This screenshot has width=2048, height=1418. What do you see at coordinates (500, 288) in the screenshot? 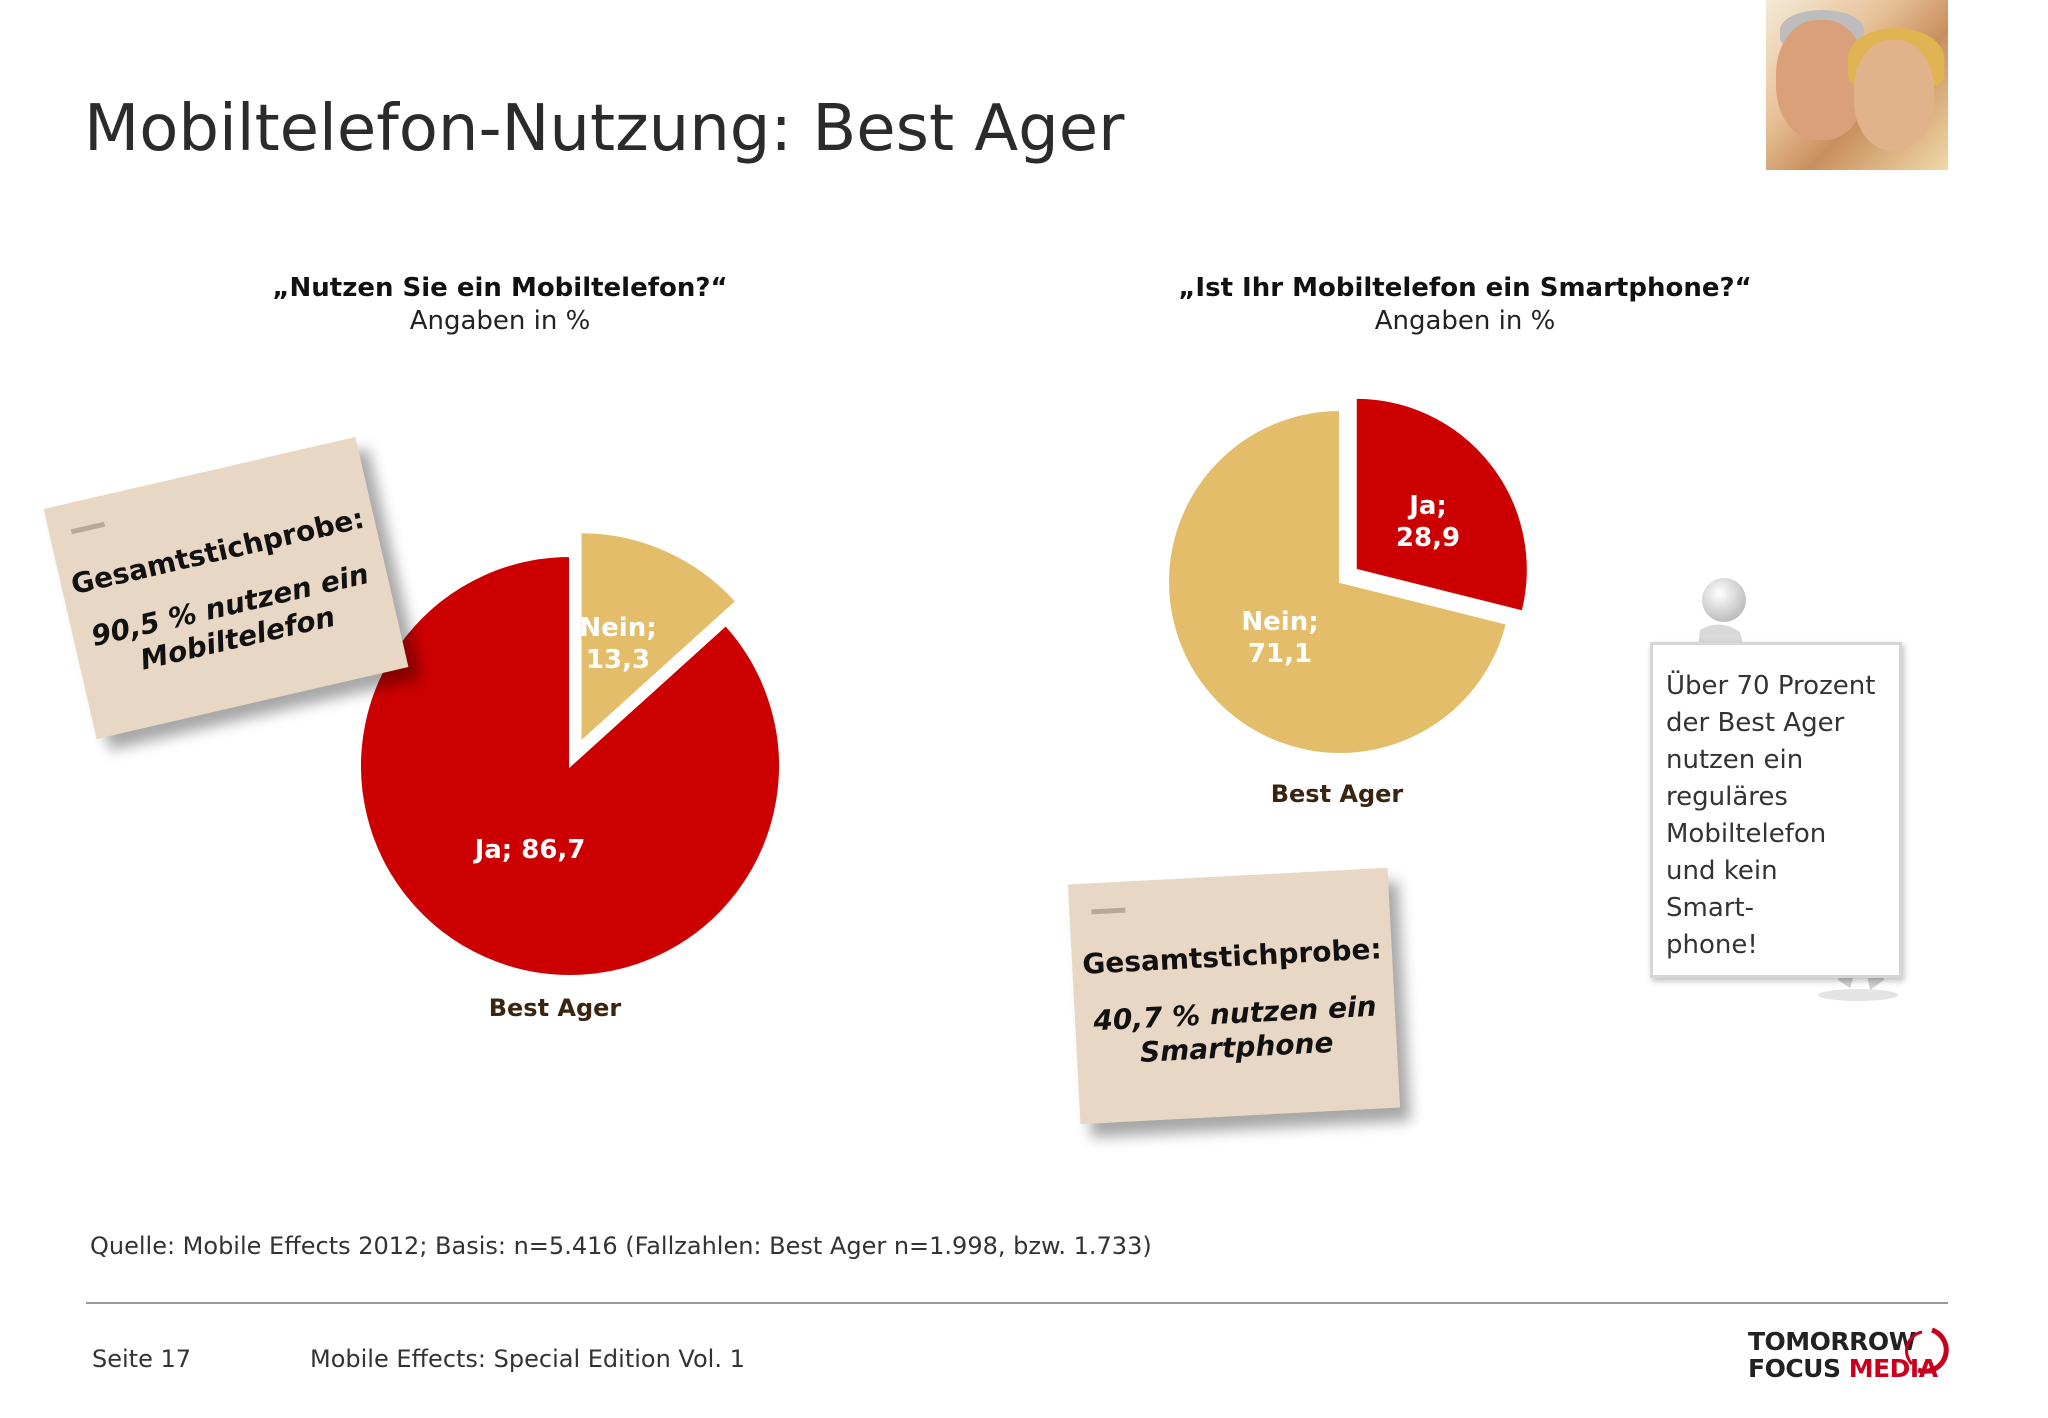
I see `chart1-question: „Nutzen Sie ein Mobiltelefon?“` at bounding box center [500, 288].